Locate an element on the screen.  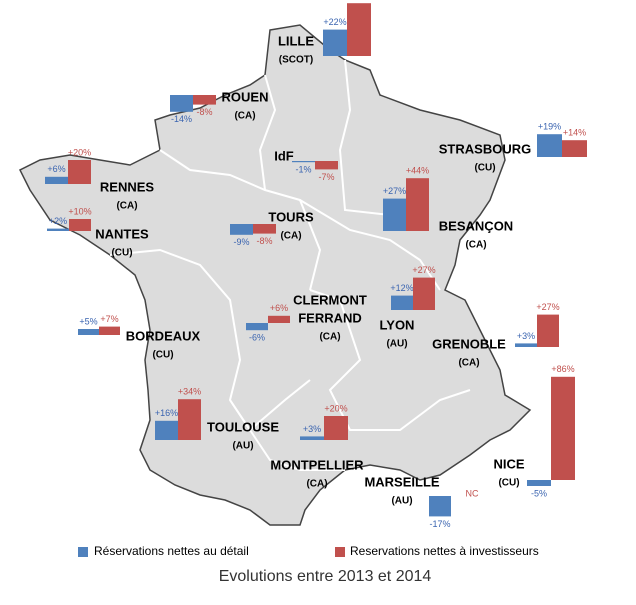
value-label: +5% is located at coordinates (88, 321).